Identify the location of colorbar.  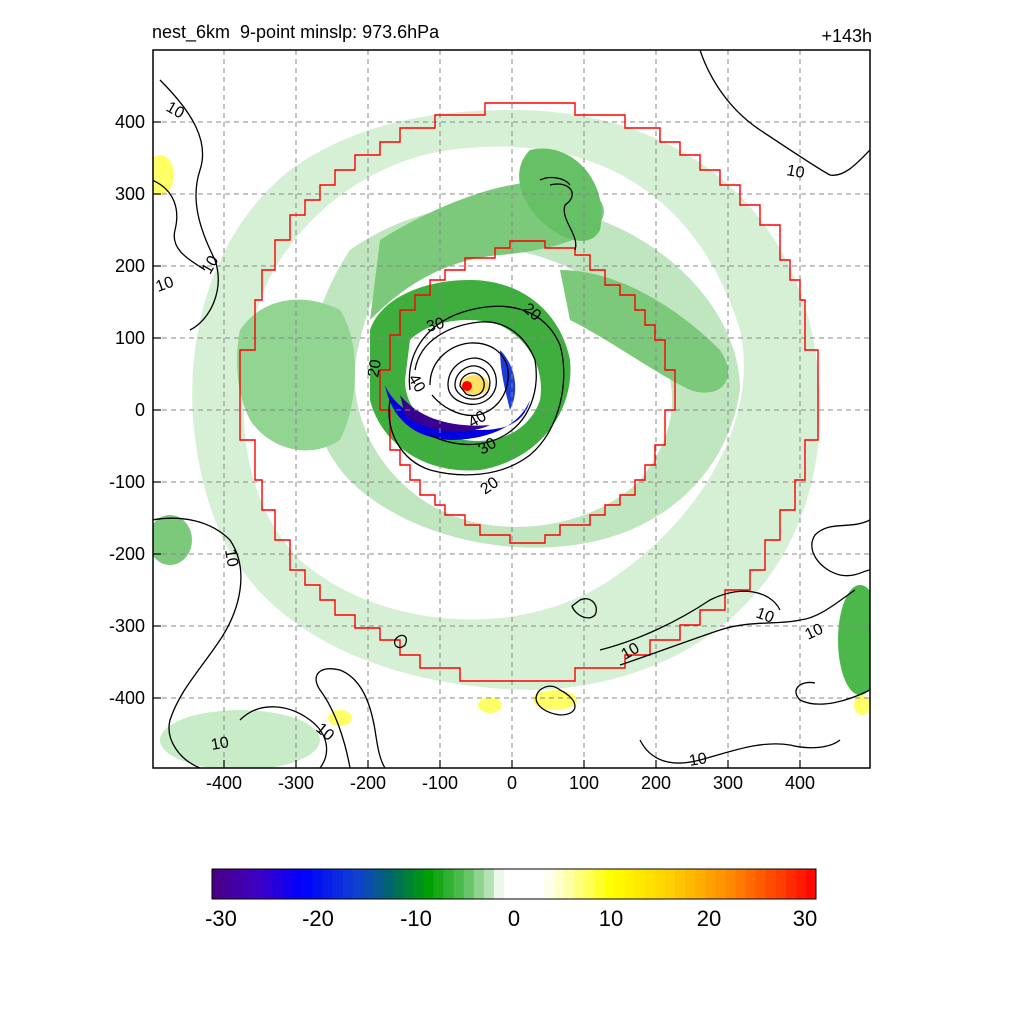
(514, 884).